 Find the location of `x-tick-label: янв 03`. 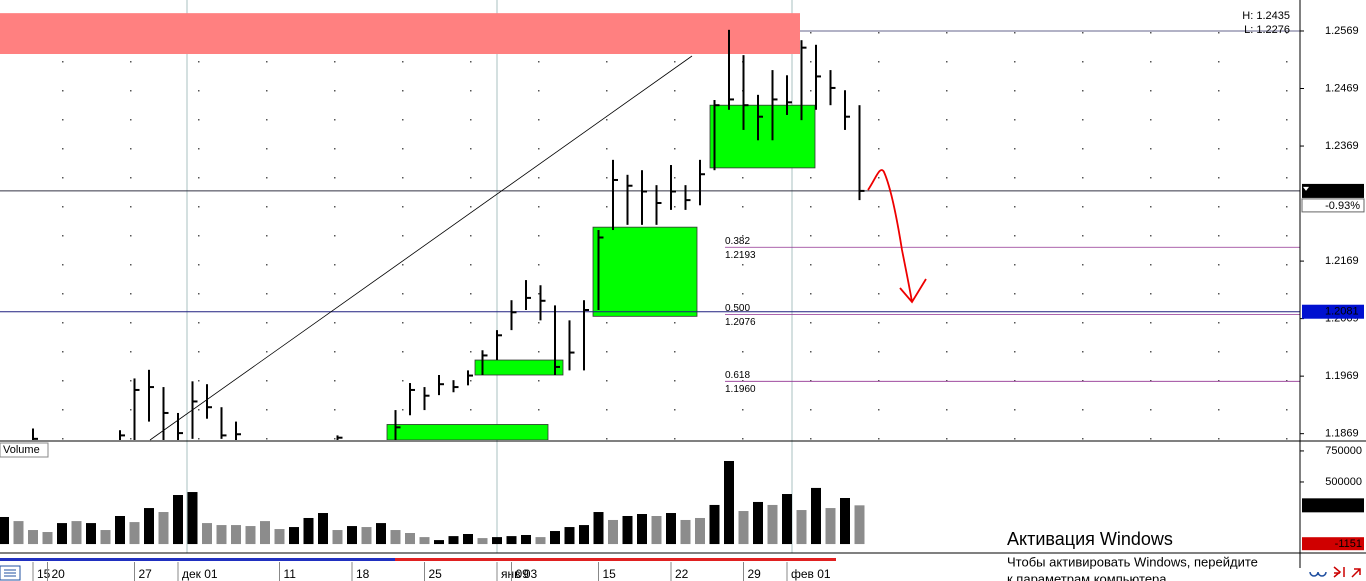

x-tick-label: янв 03 is located at coordinates (519, 574).